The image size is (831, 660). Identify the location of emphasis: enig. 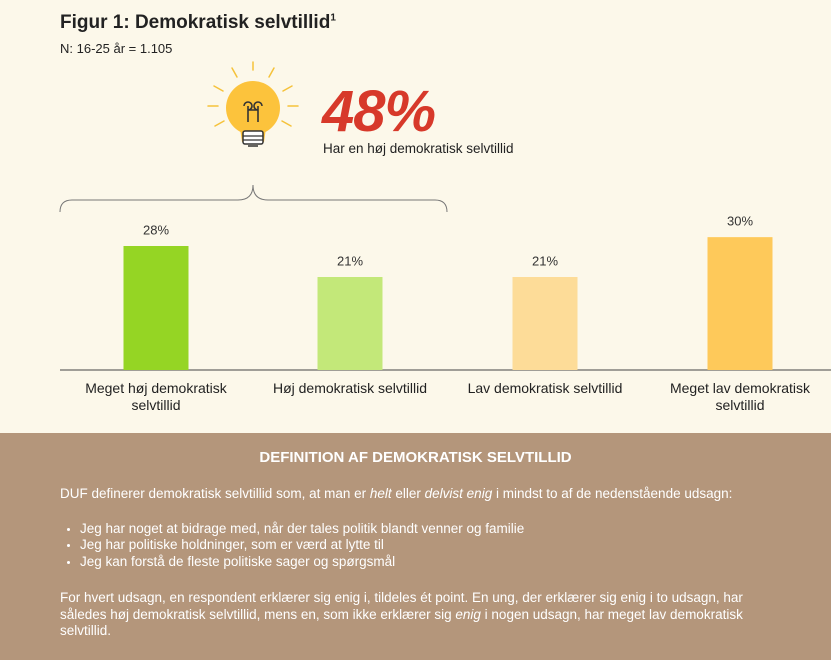
(468, 614).